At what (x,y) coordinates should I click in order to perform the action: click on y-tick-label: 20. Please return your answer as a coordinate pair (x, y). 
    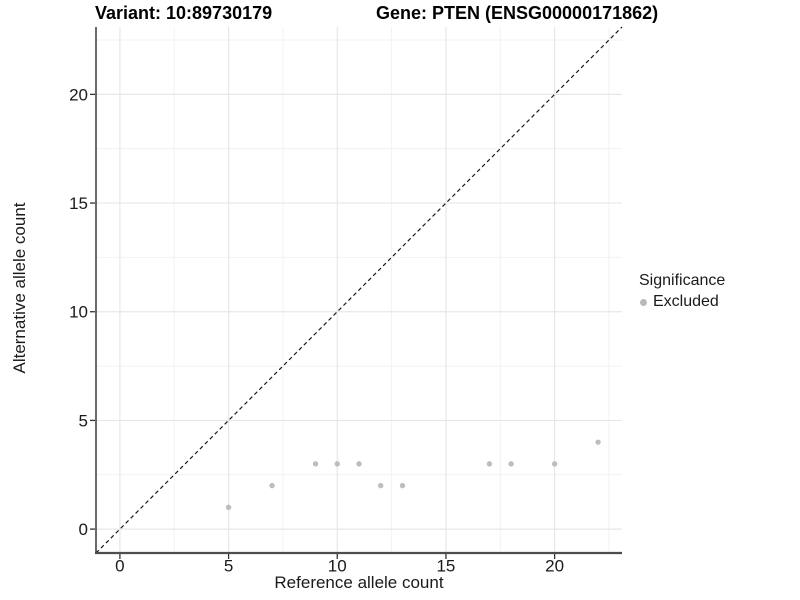
    Looking at the image, I should click on (78, 94).